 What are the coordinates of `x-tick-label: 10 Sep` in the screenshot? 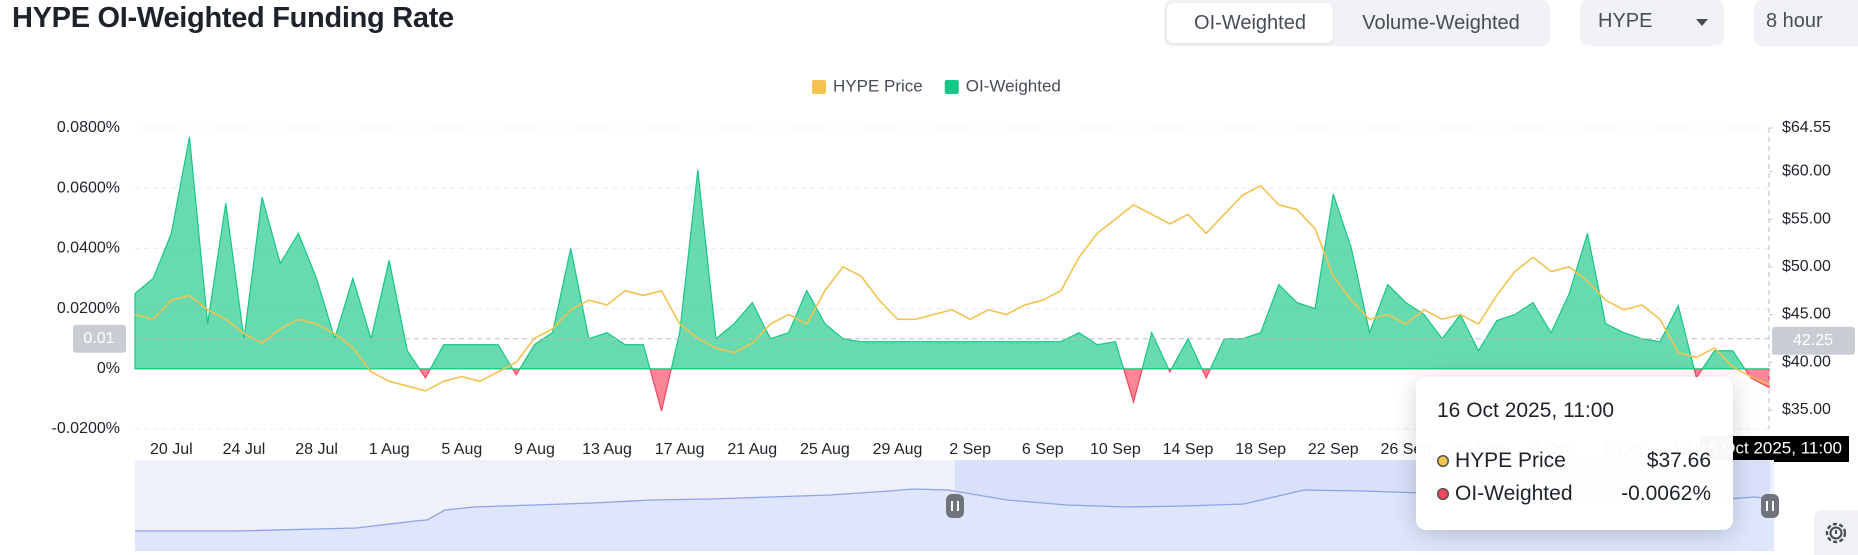 It's located at (1115, 449).